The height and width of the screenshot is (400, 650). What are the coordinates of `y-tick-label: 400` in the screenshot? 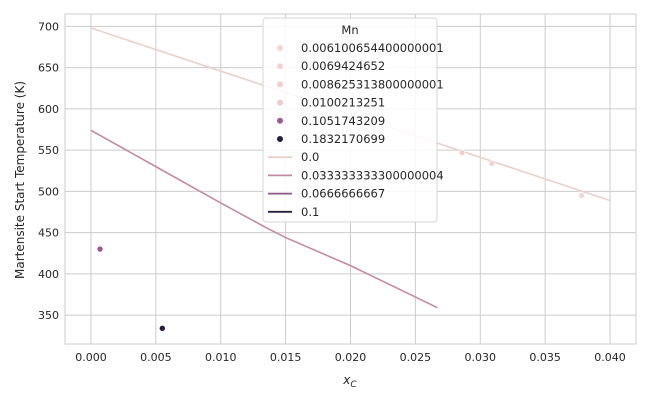 It's located at (48, 274).